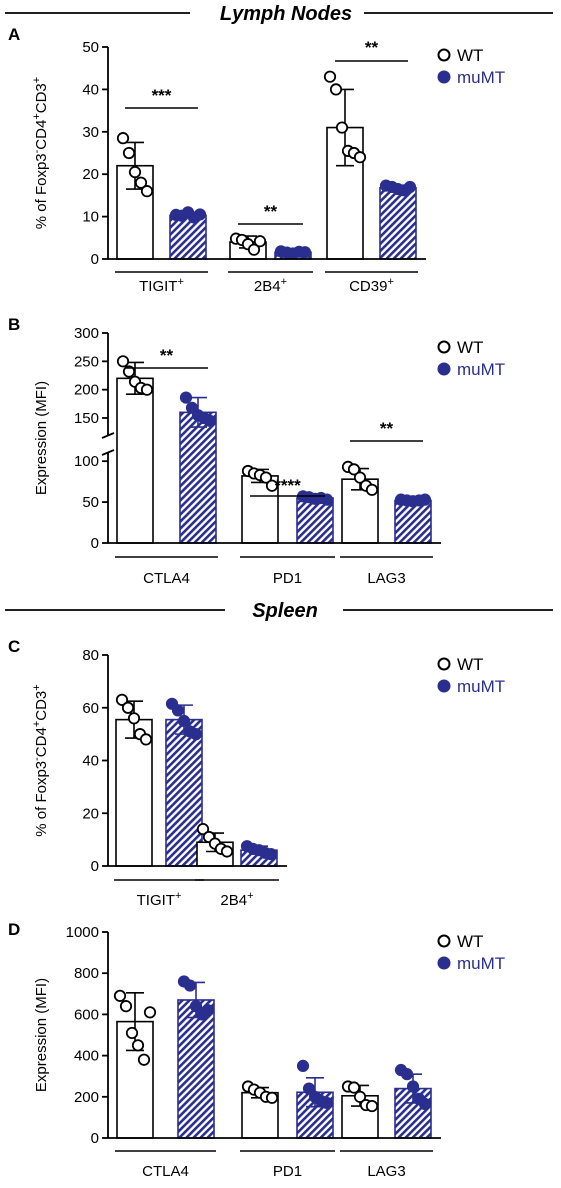 This screenshot has height=1188, width=561. What do you see at coordinates (196, 1069) in the screenshot?
I see `mumt-bar-ctla4` at bounding box center [196, 1069].